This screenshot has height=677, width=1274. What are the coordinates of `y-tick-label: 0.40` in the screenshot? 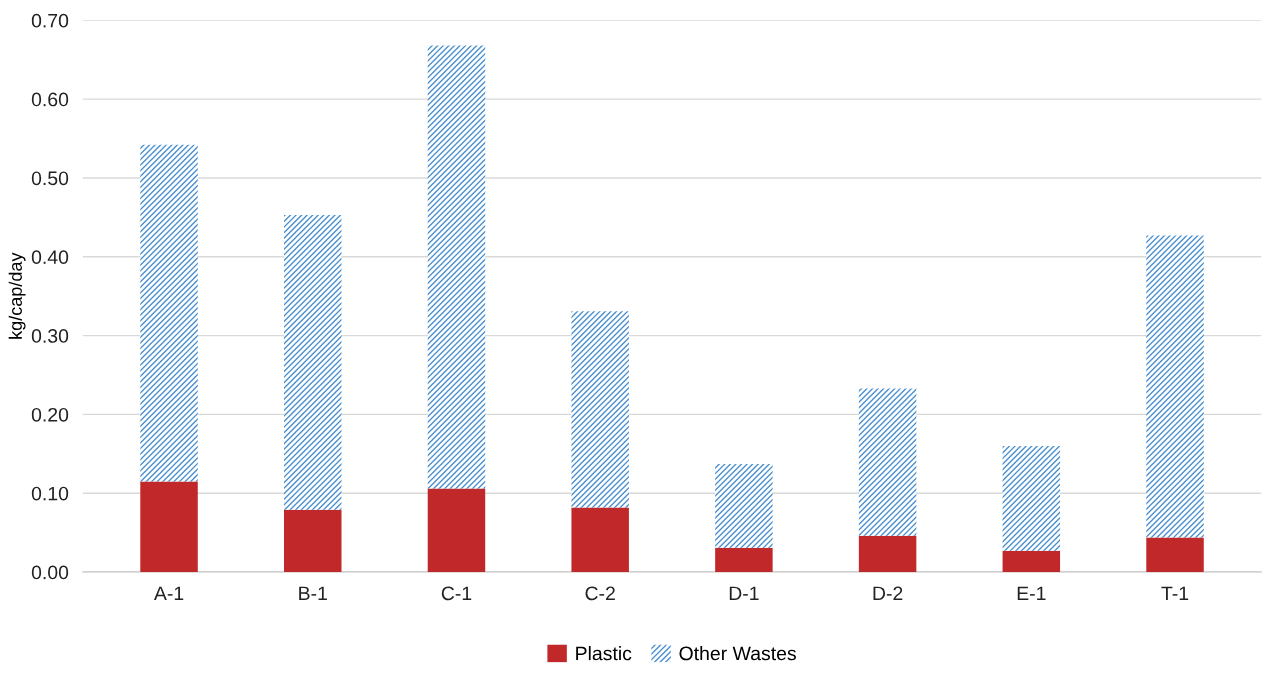 It's located at (50, 257).